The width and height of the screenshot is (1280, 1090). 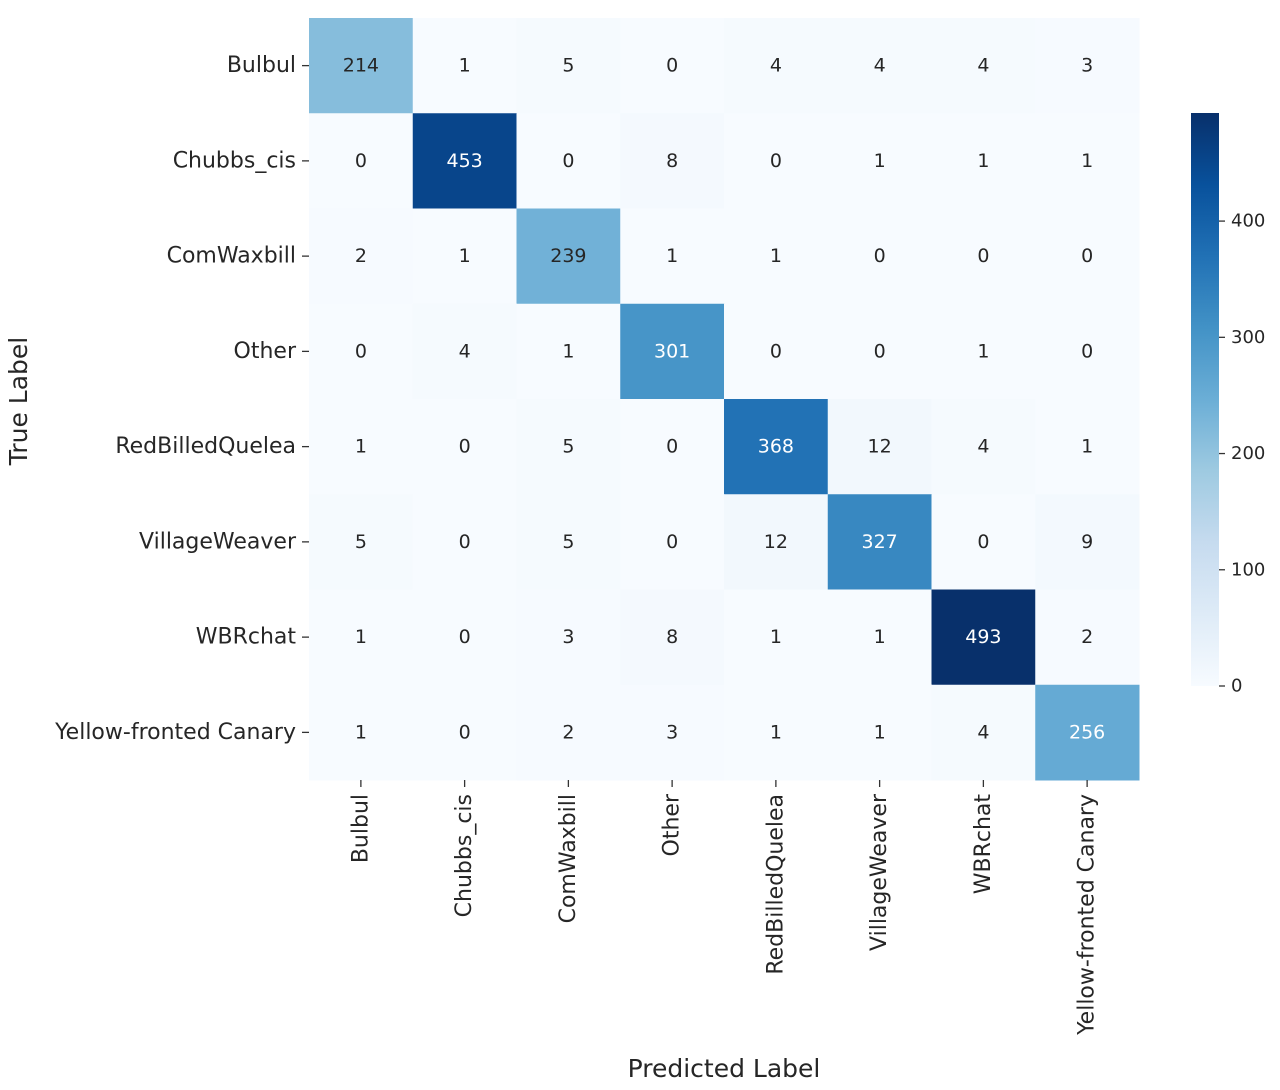 I want to click on colorbar: 0 100 200 300 400, so click(x=1228, y=405).